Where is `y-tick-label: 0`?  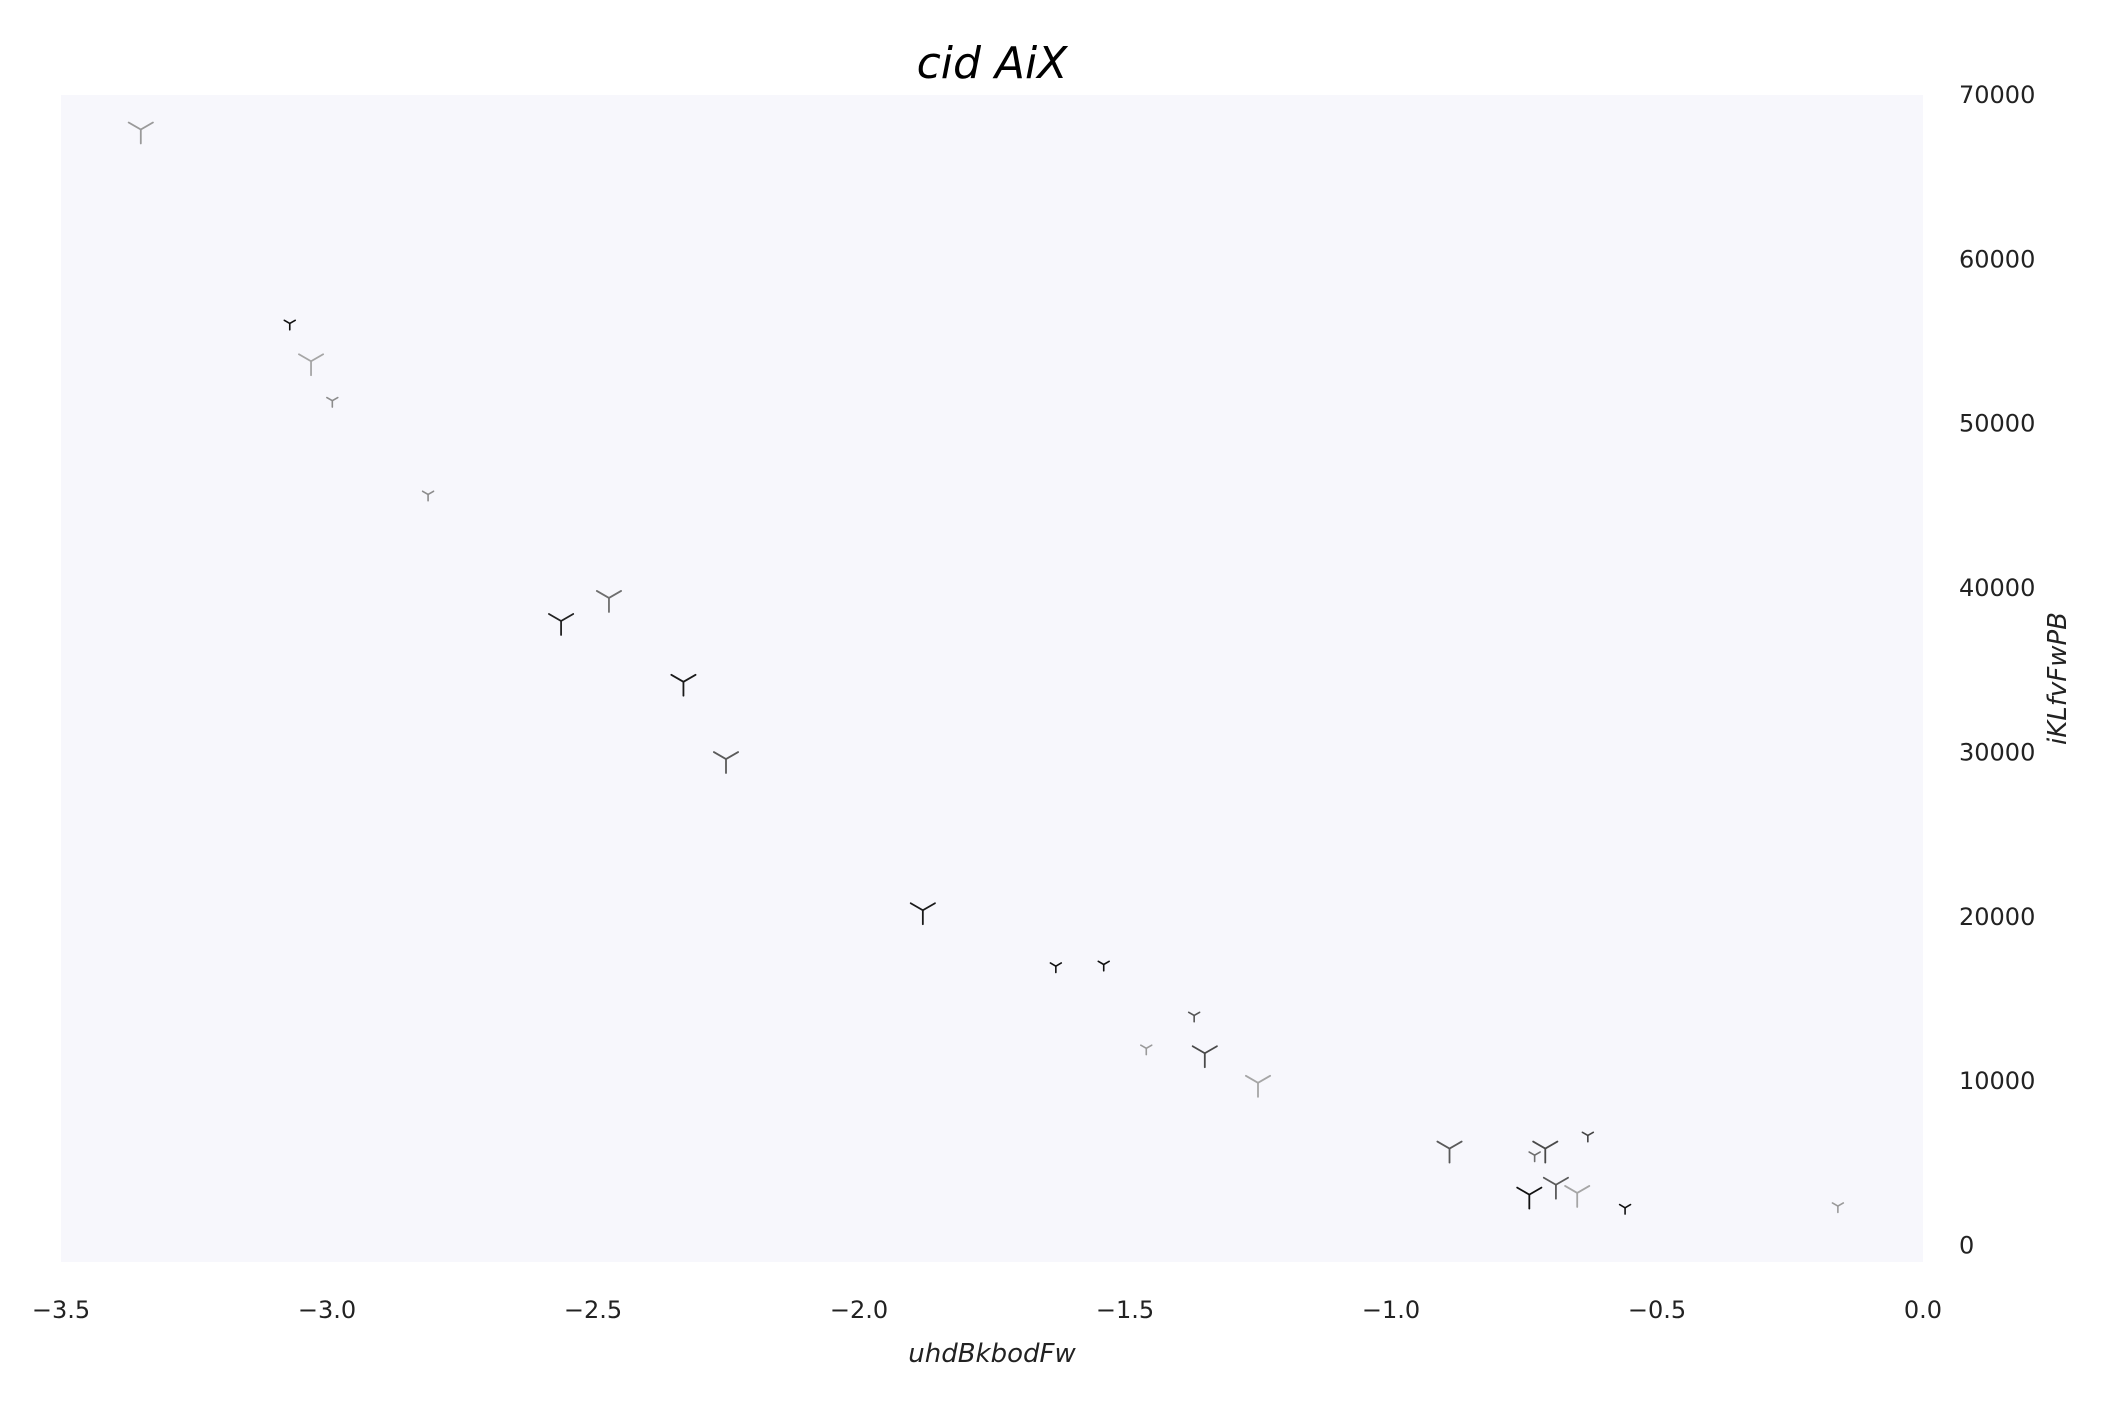 y-tick-label: 0 is located at coordinates (1966, 1246).